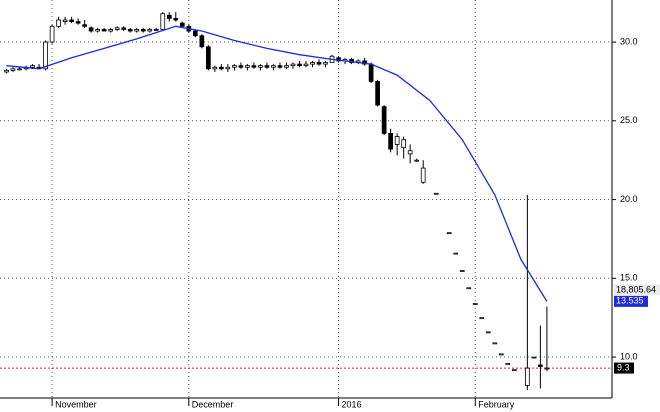  Describe the element at coordinates (76, 404) in the screenshot. I see `x-tick-label: November` at that location.